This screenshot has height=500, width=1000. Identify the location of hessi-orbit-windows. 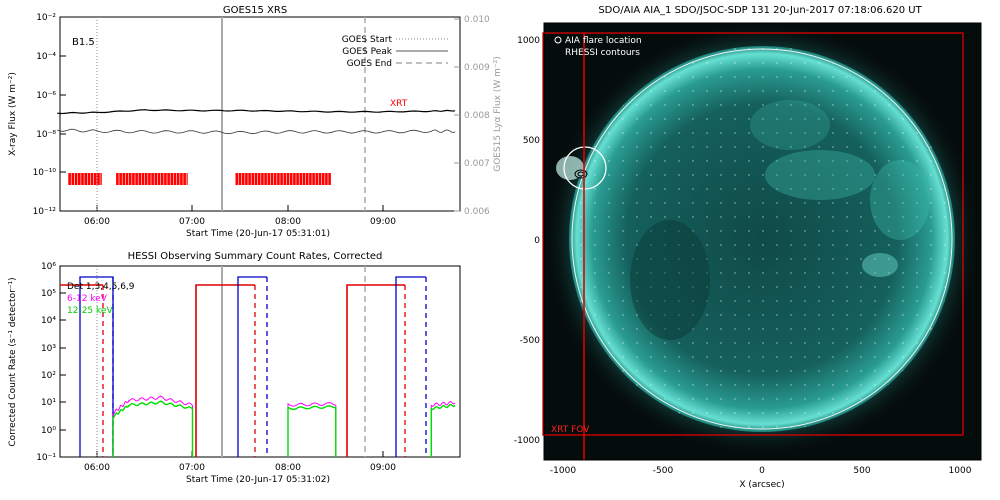
(243, 366).